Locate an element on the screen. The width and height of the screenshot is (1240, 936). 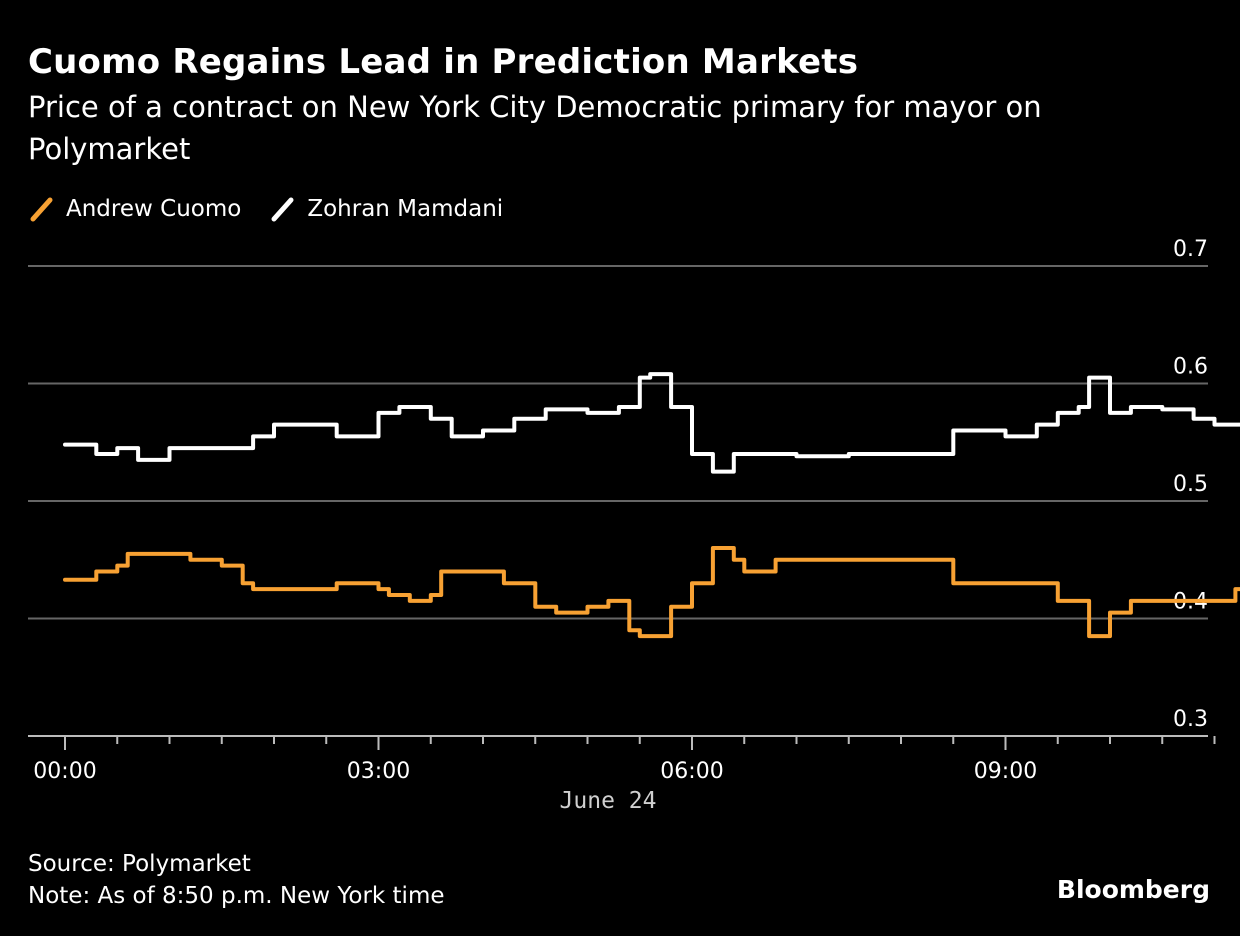
chart-title: Cuomo Regains Lead in Prediction Markets is located at coordinates (443, 62).